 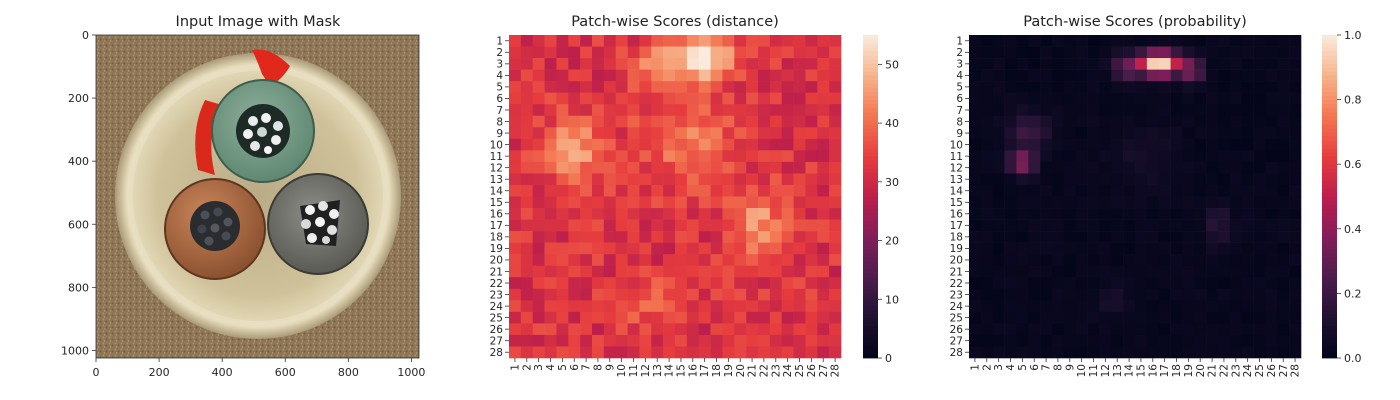 What do you see at coordinates (516, 367) in the screenshot?
I see `distance-heatmap-x-tick-label: 1` at bounding box center [516, 367].